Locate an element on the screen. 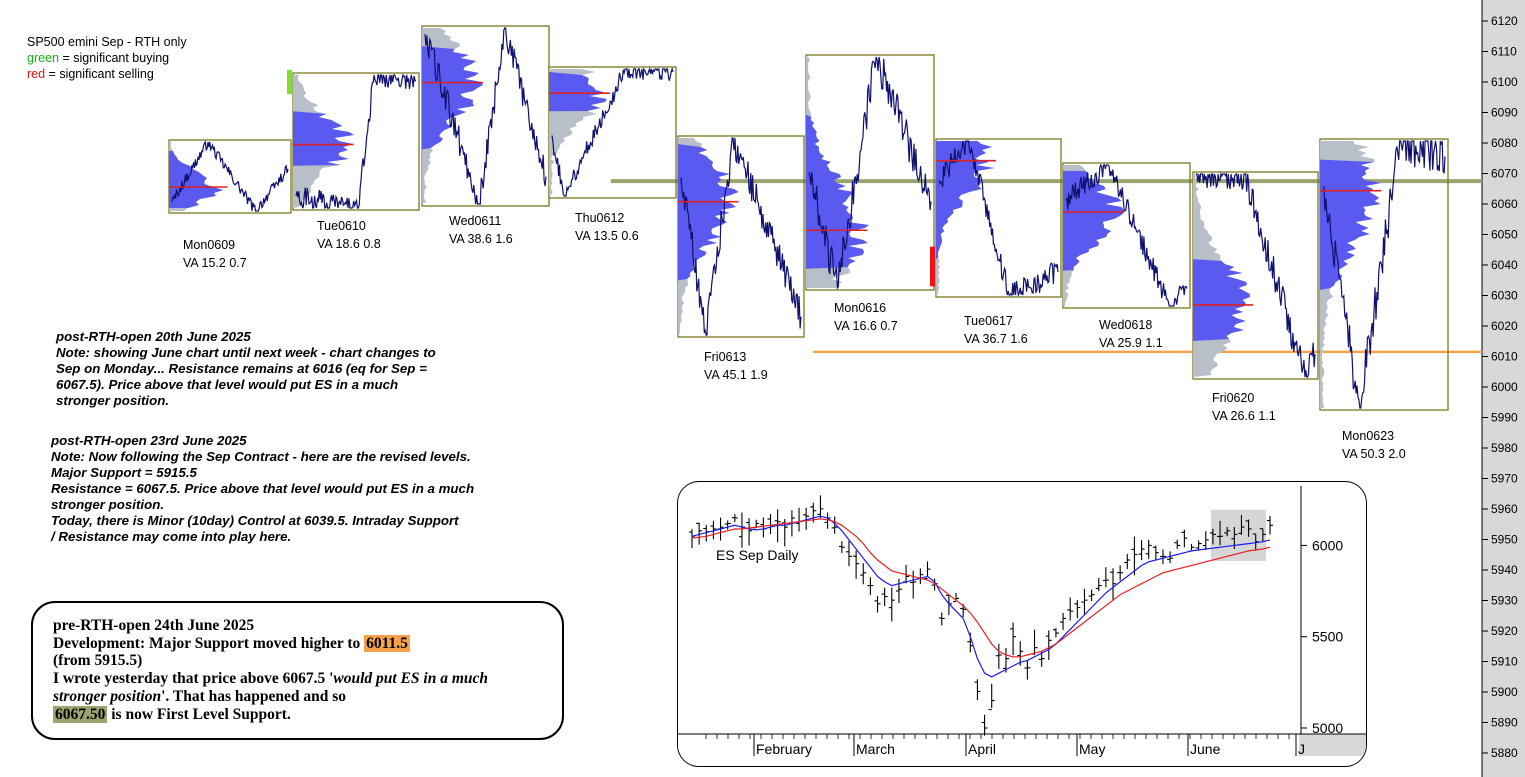 The width and height of the screenshot is (1525, 777). y-tick-label: 5960 is located at coordinates (1504, 509).